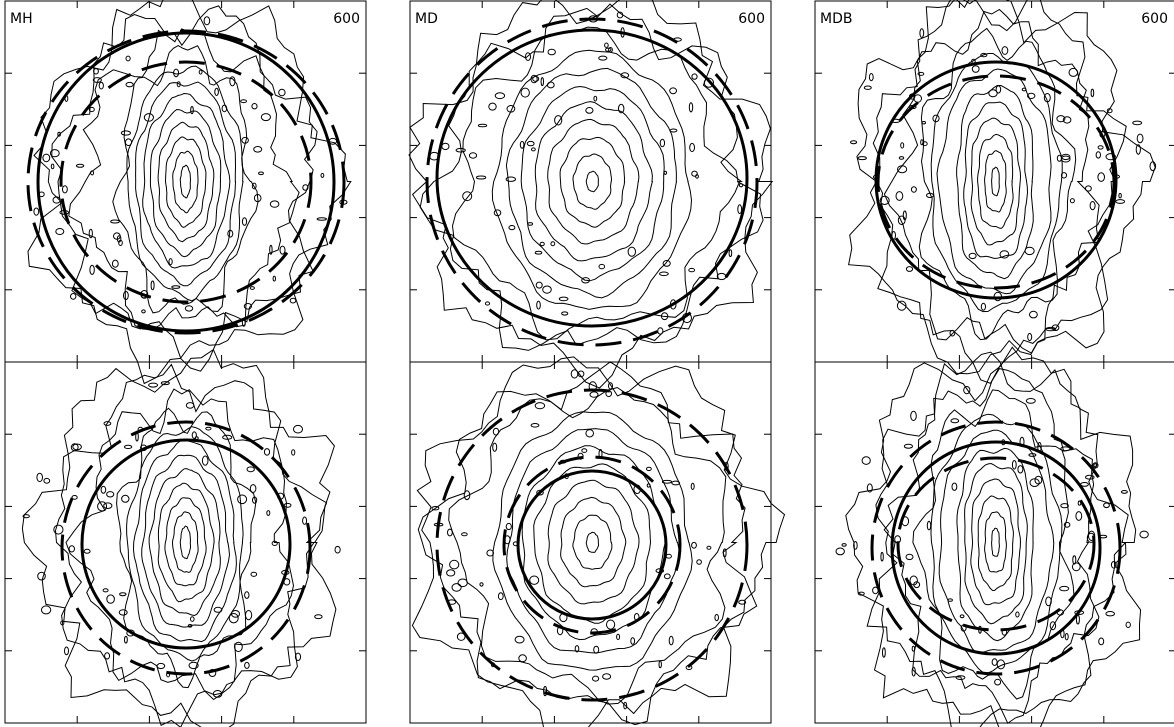 The image size is (1174, 727). What do you see at coordinates (346, 19) in the screenshot?
I see `column-mh-scale: 600` at bounding box center [346, 19].